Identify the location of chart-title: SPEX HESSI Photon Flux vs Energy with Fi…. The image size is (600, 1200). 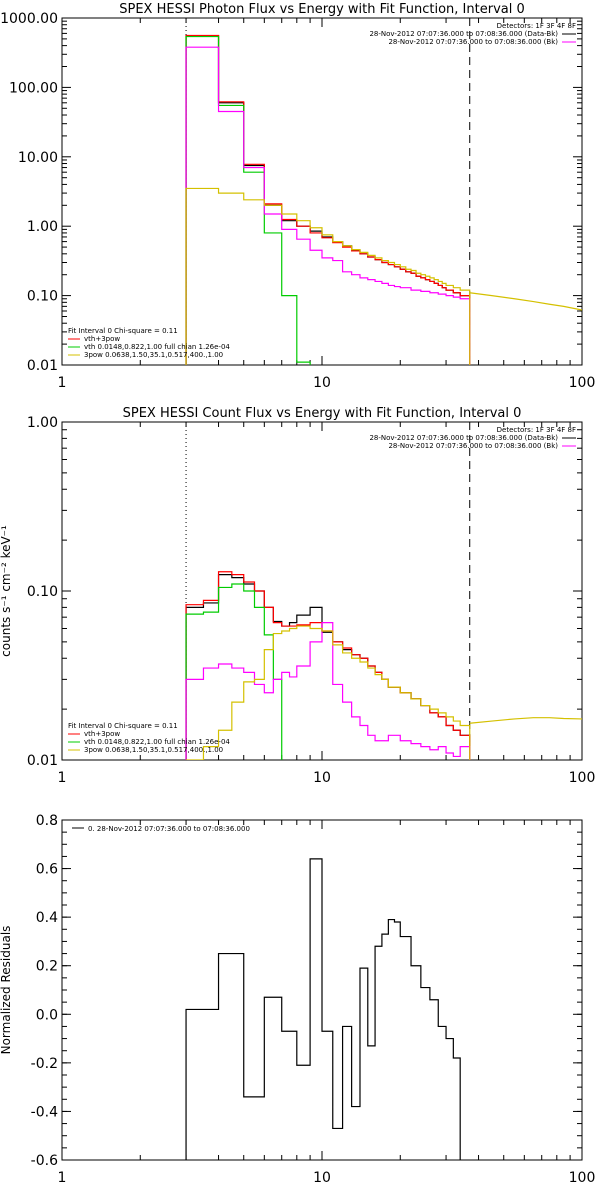
(322, 9).